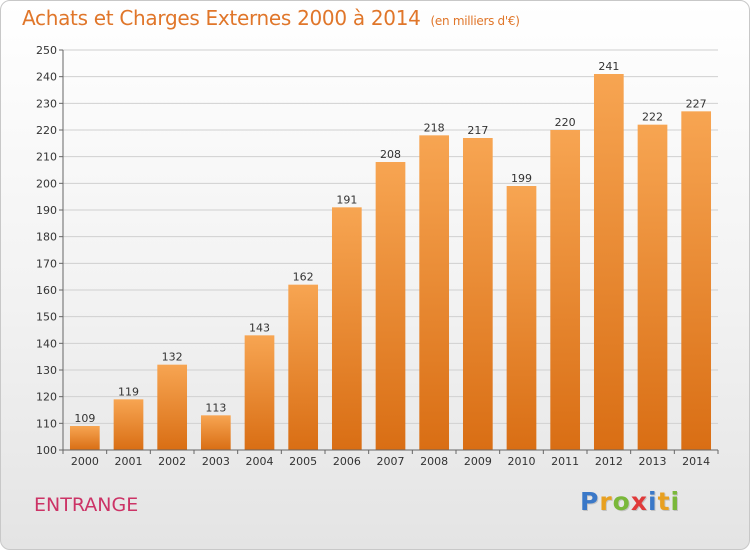 The height and width of the screenshot is (550, 750). I want to click on x-tick-label: 2008, so click(434, 461).